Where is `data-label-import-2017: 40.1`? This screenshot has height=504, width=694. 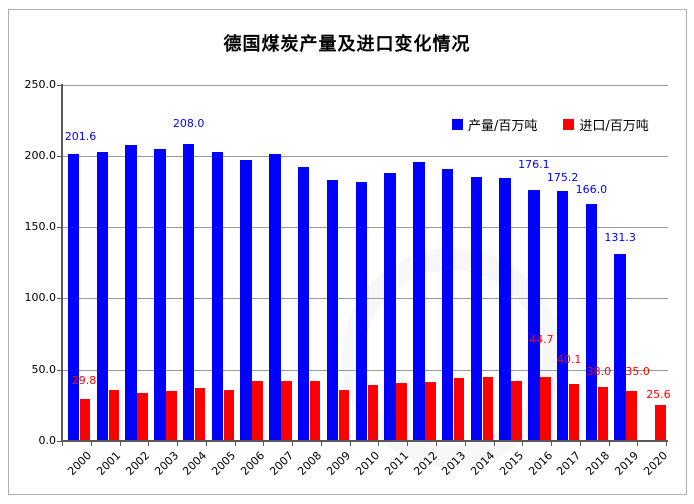 data-label-import-2017: 40.1 is located at coordinates (569, 359).